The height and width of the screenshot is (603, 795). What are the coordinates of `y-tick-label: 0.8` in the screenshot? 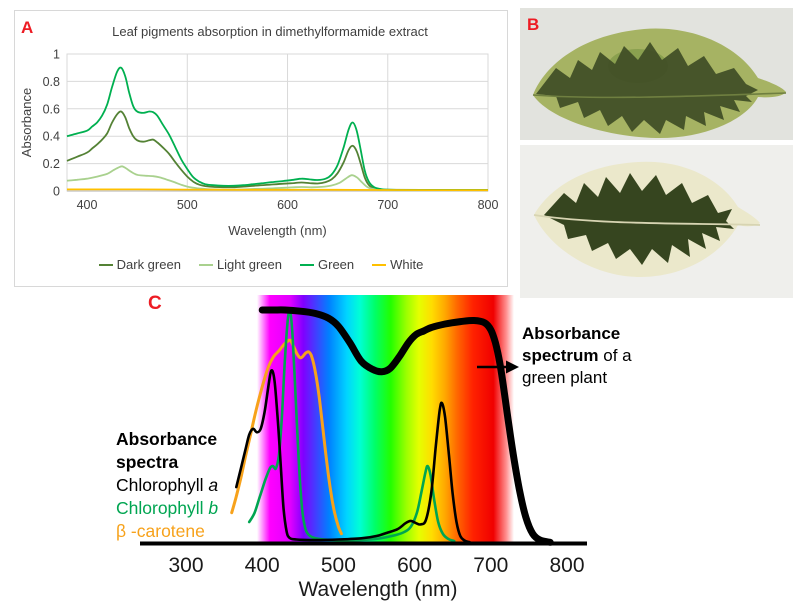 It's located at (51, 82).